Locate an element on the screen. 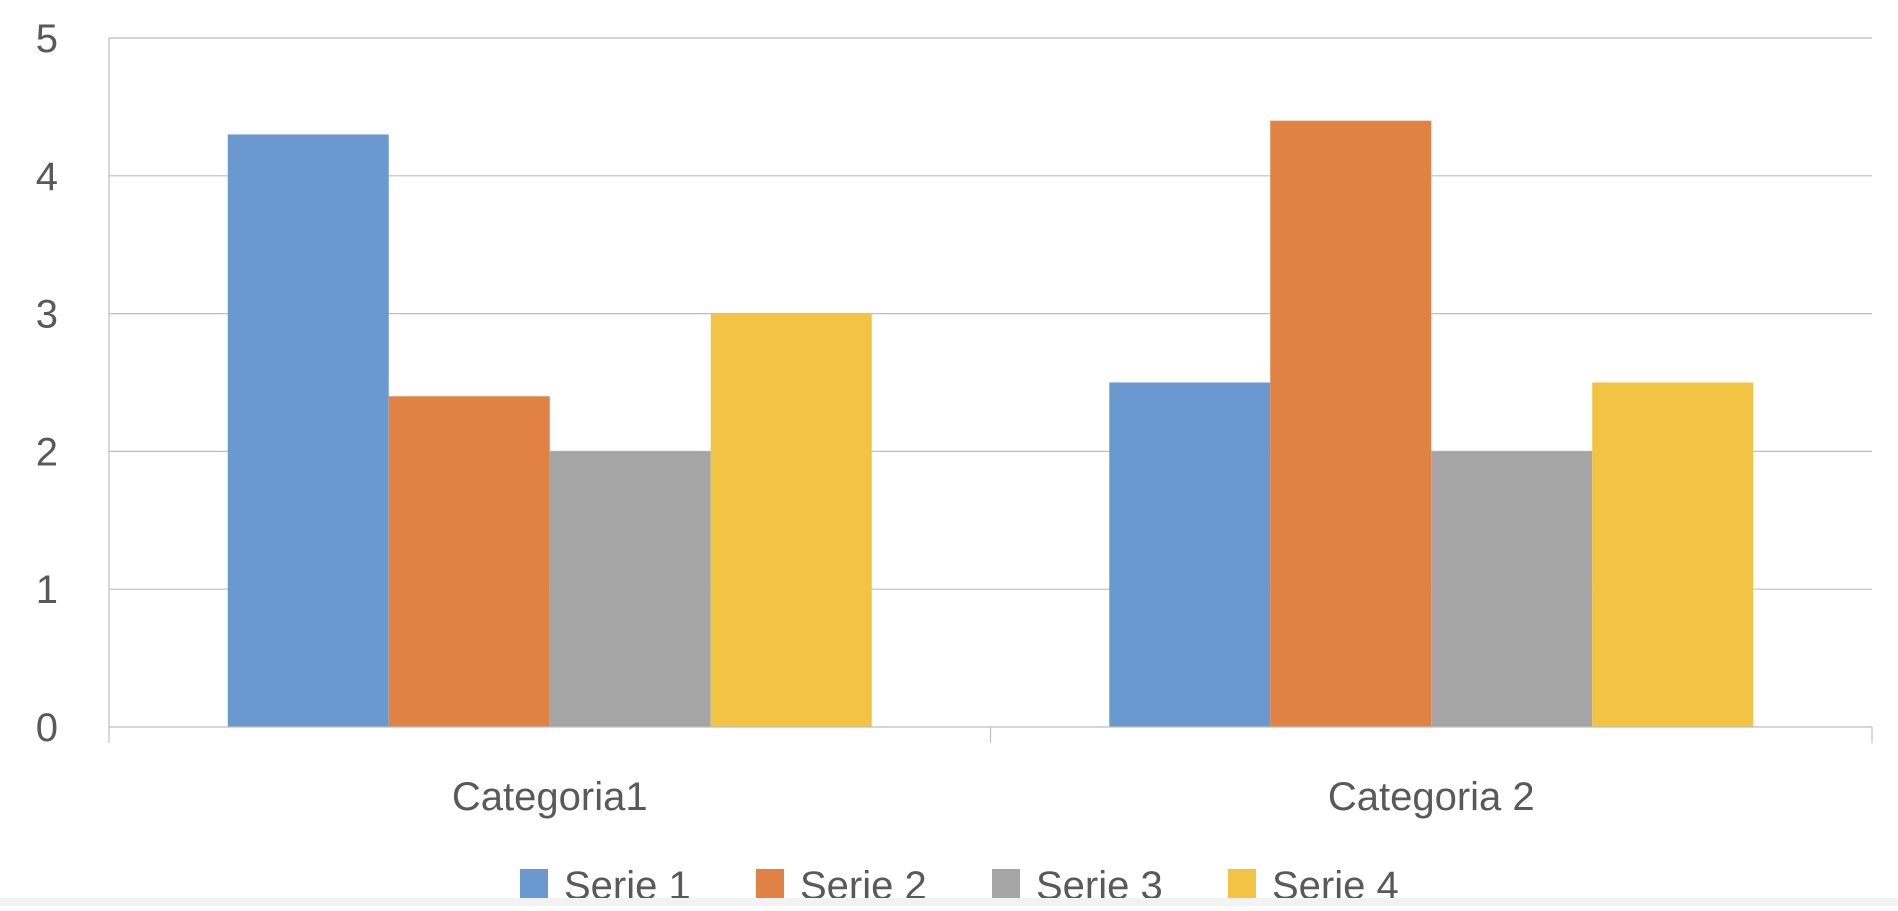 The image size is (1898, 911). x-category-label: Categoria 2 is located at coordinates (1431, 797).